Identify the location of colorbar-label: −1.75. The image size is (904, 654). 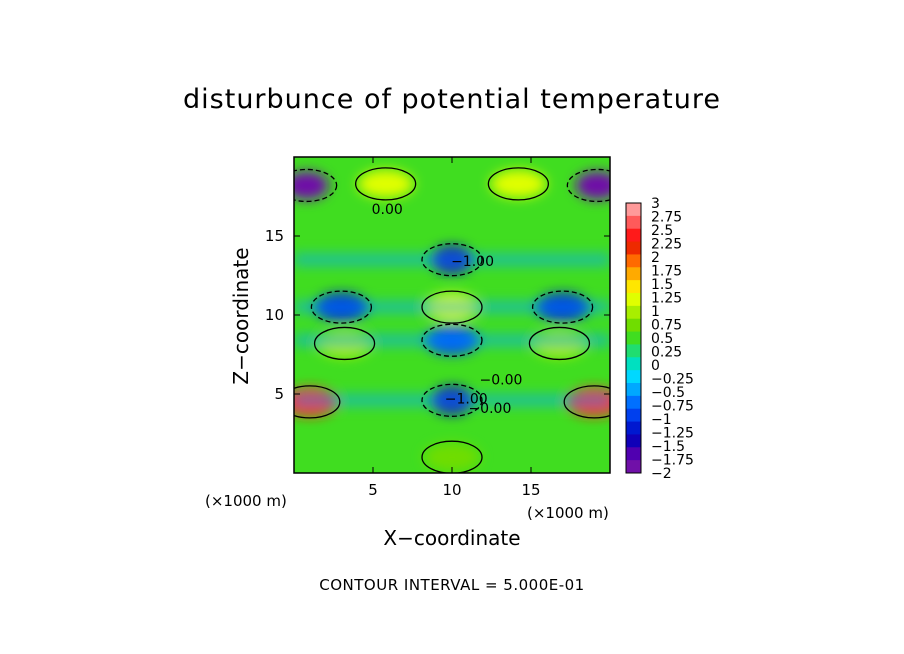
(672, 461).